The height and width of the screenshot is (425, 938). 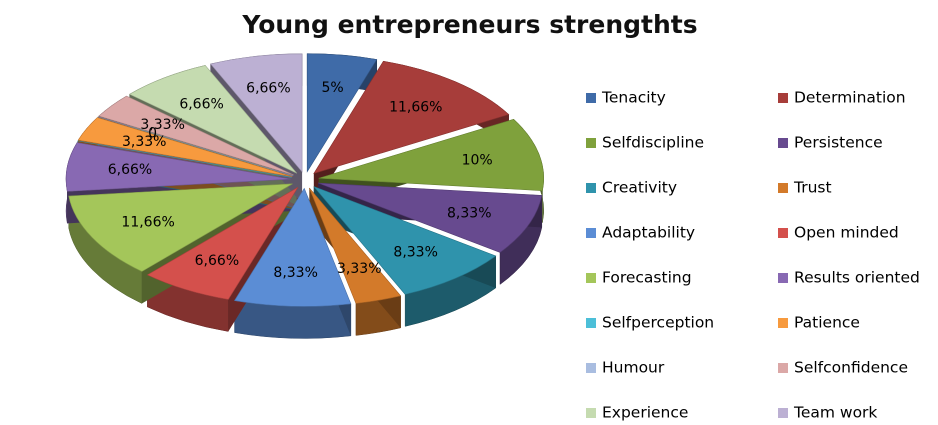 What do you see at coordinates (812, 188) in the screenshot?
I see `legend-label: Trust` at bounding box center [812, 188].